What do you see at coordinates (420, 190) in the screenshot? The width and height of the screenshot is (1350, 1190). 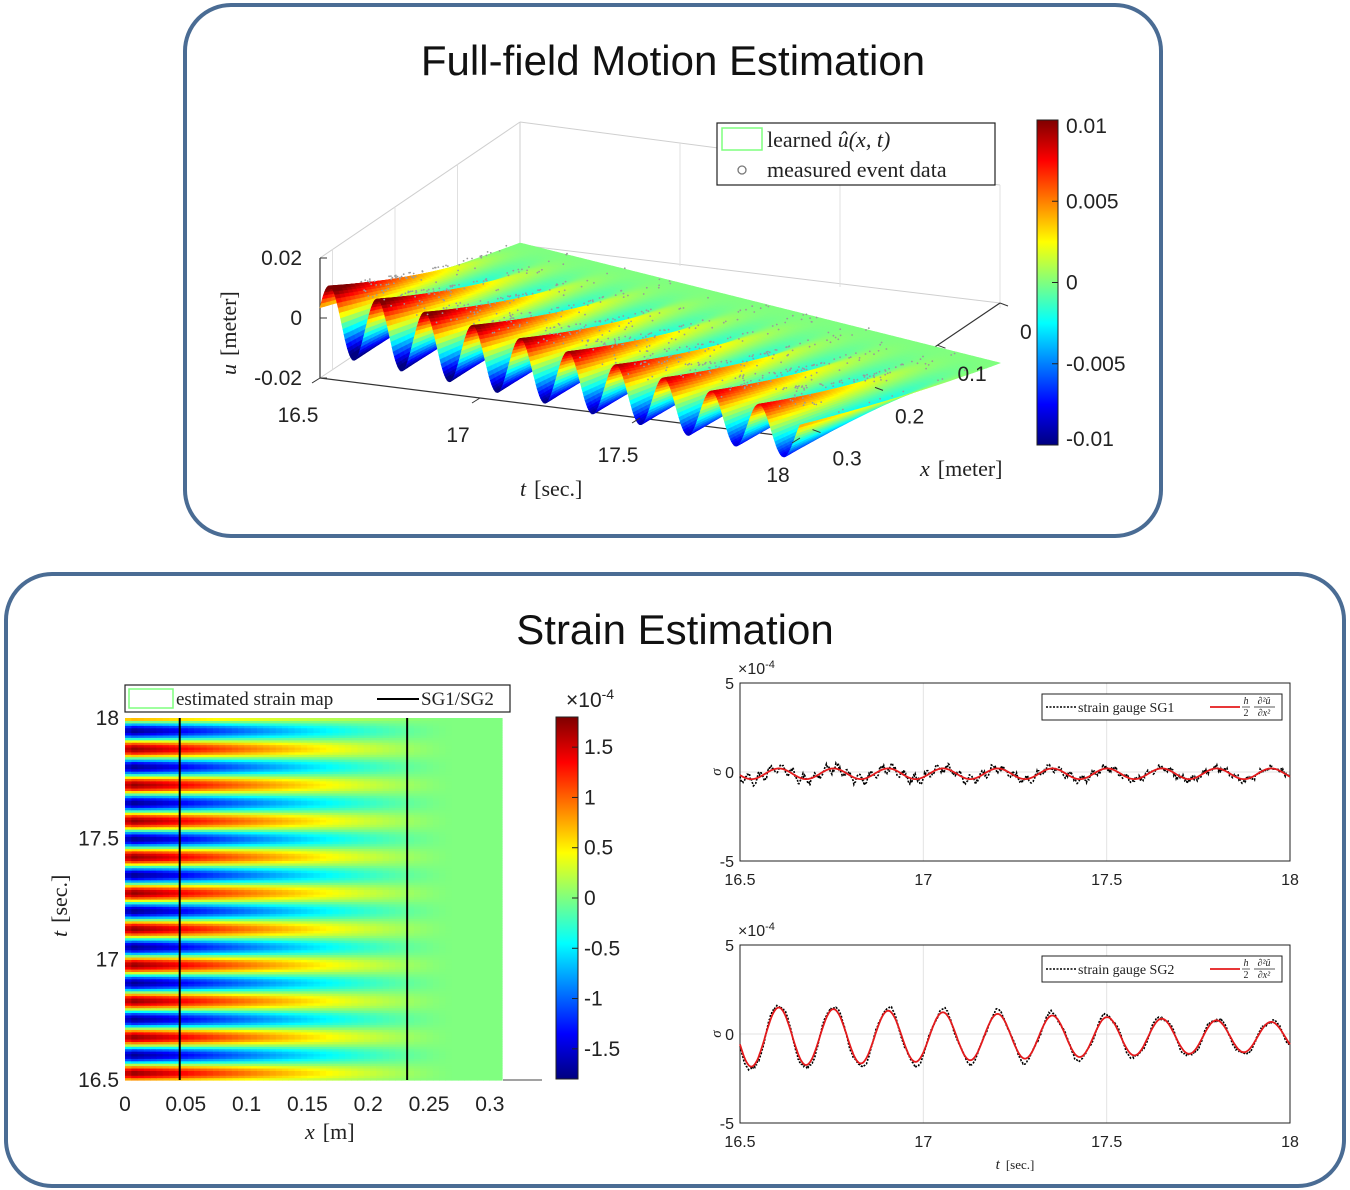 I see `back-edge` at bounding box center [420, 190].